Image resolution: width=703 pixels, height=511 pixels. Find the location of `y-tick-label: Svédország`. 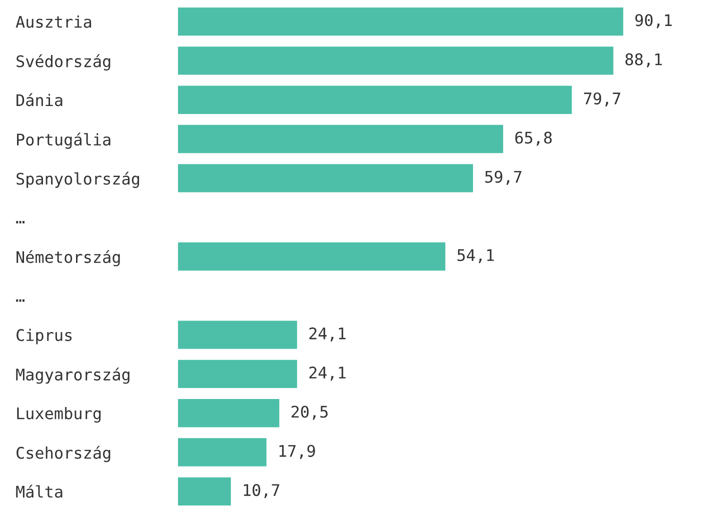

y-tick-label: Svédország is located at coordinates (63, 62).